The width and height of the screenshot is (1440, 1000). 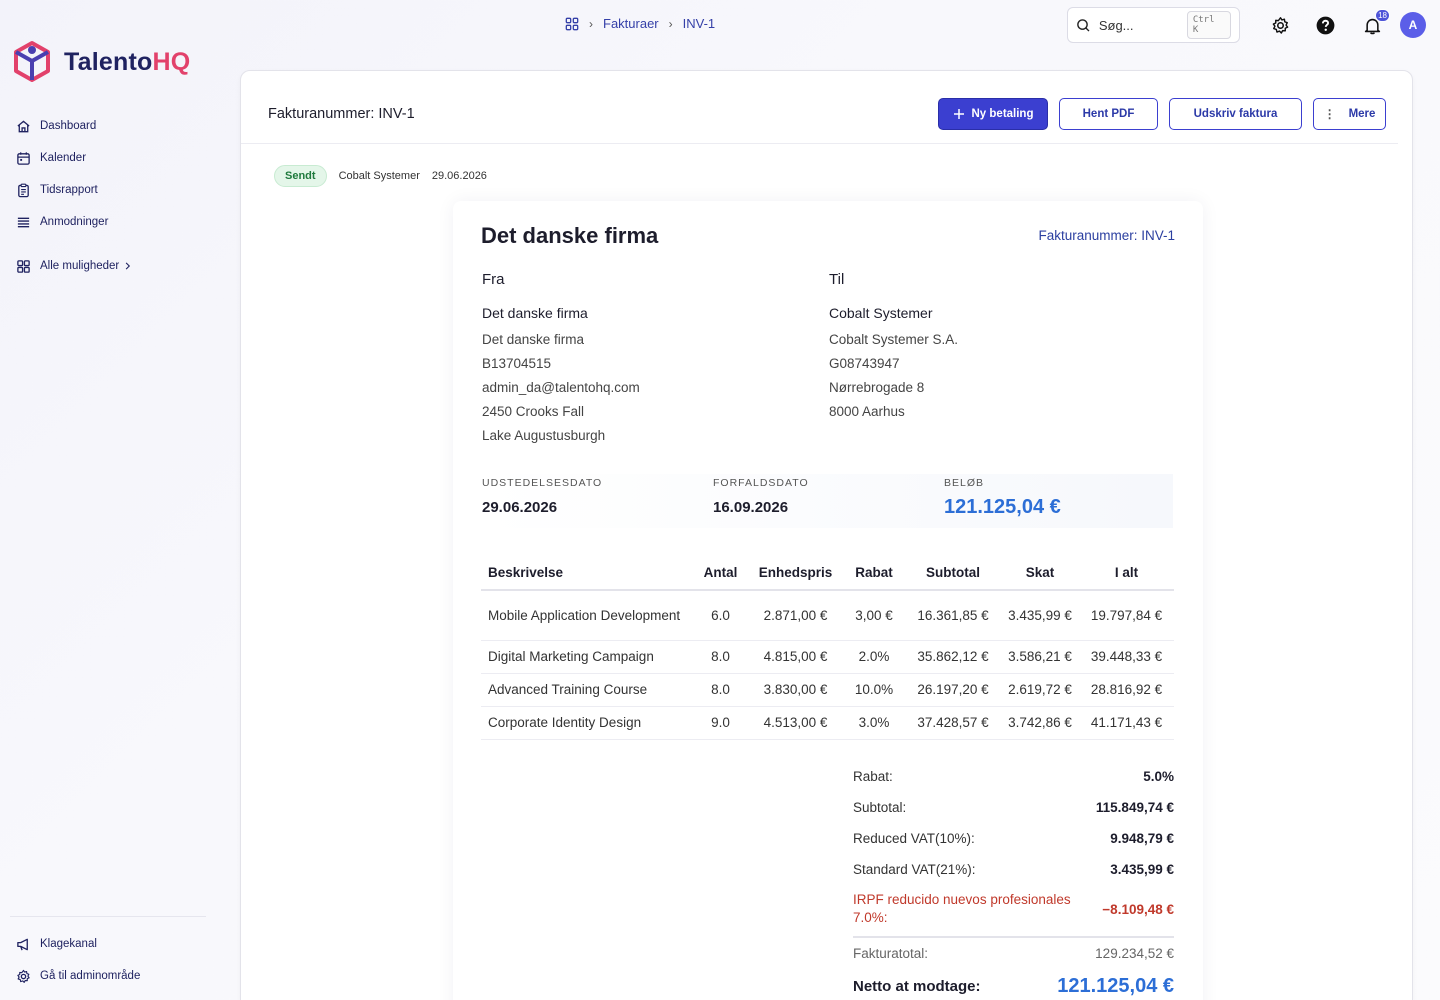 I want to click on table-cell: 26.197,20 €, so click(x=953, y=690).